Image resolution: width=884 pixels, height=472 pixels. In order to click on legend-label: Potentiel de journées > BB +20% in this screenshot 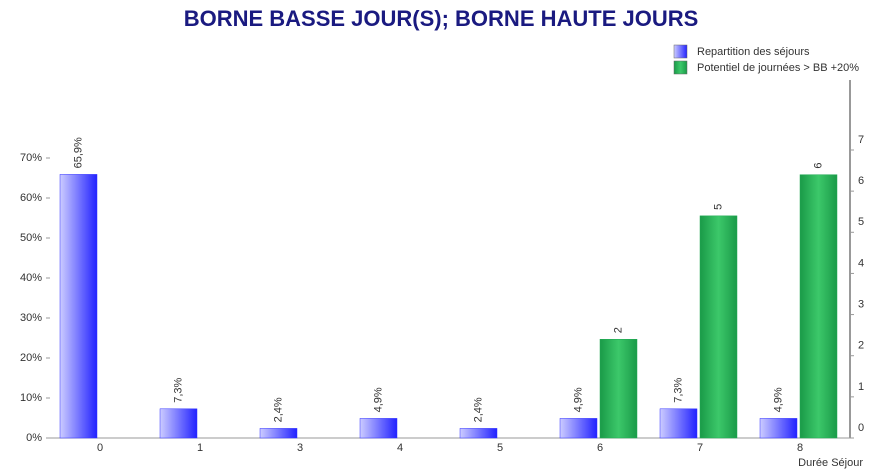, I will do `click(778, 68)`.